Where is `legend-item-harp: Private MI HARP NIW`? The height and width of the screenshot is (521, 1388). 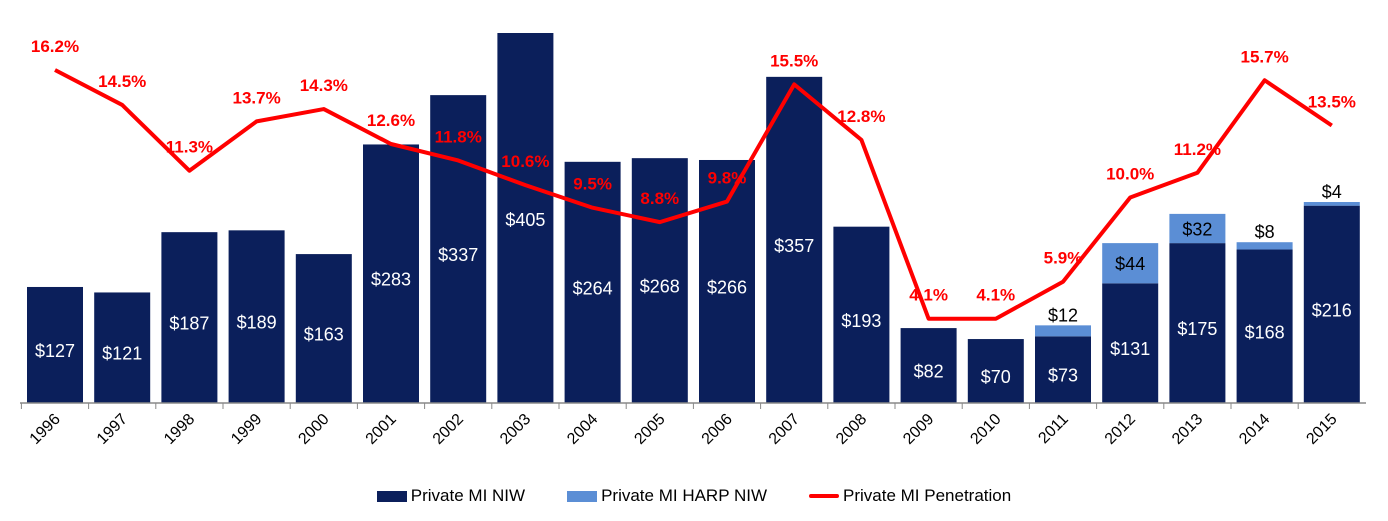 legend-item-harp: Private MI HARP NIW is located at coordinates (667, 496).